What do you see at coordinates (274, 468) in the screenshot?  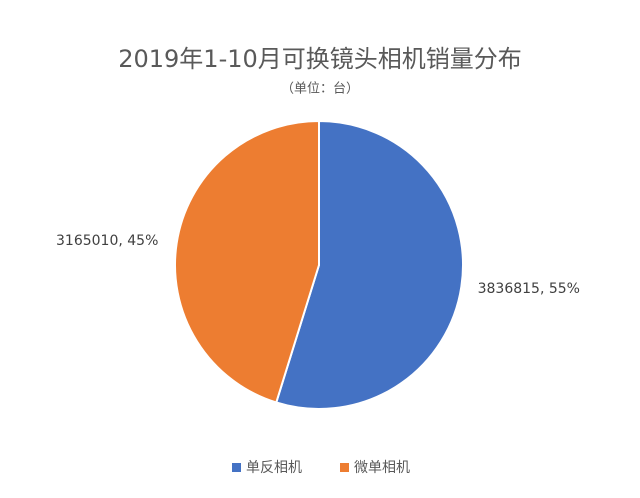 I see `legend-label: 单反相机` at bounding box center [274, 468].